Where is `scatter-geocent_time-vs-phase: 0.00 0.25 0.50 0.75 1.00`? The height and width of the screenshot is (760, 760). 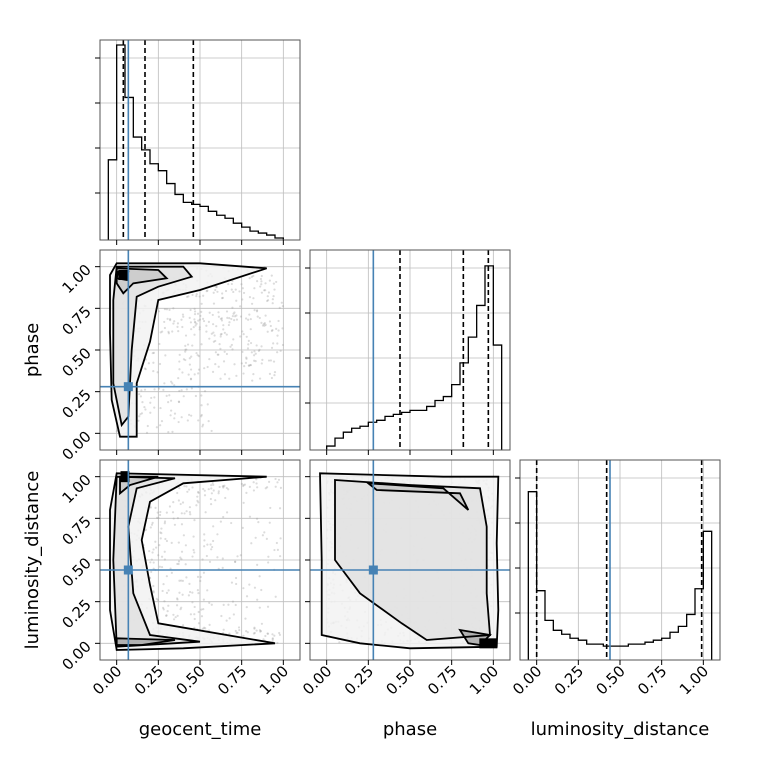 scatter-geocent_time-vs-phase: 0.00 0.25 0.50 0.75 1.00 is located at coordinates (179, 356).